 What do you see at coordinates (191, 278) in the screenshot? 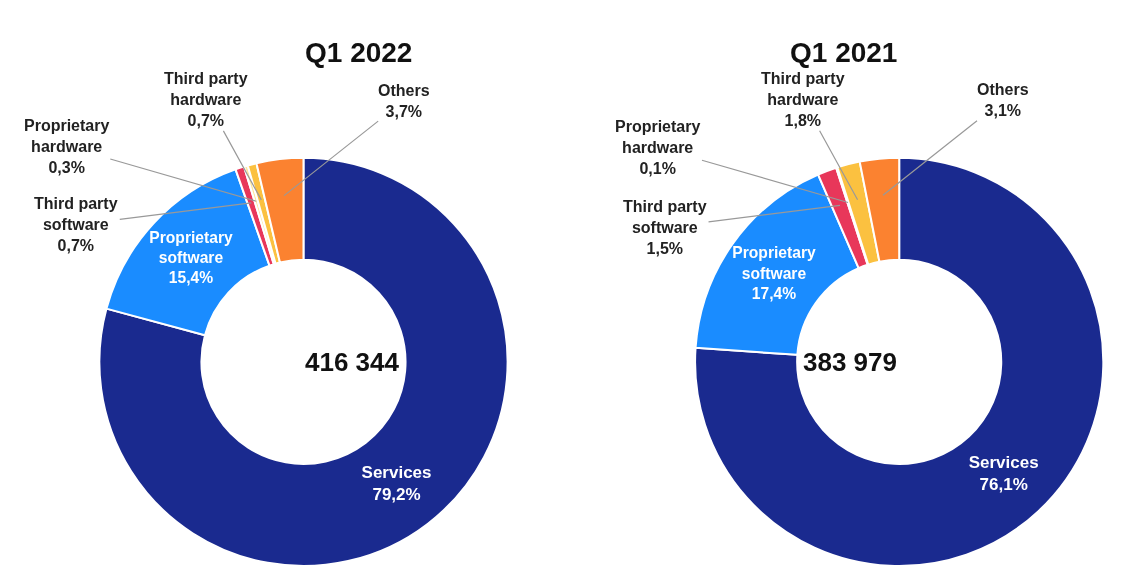
I see `data-label: 15,4%` at bounding box center [191, 278].